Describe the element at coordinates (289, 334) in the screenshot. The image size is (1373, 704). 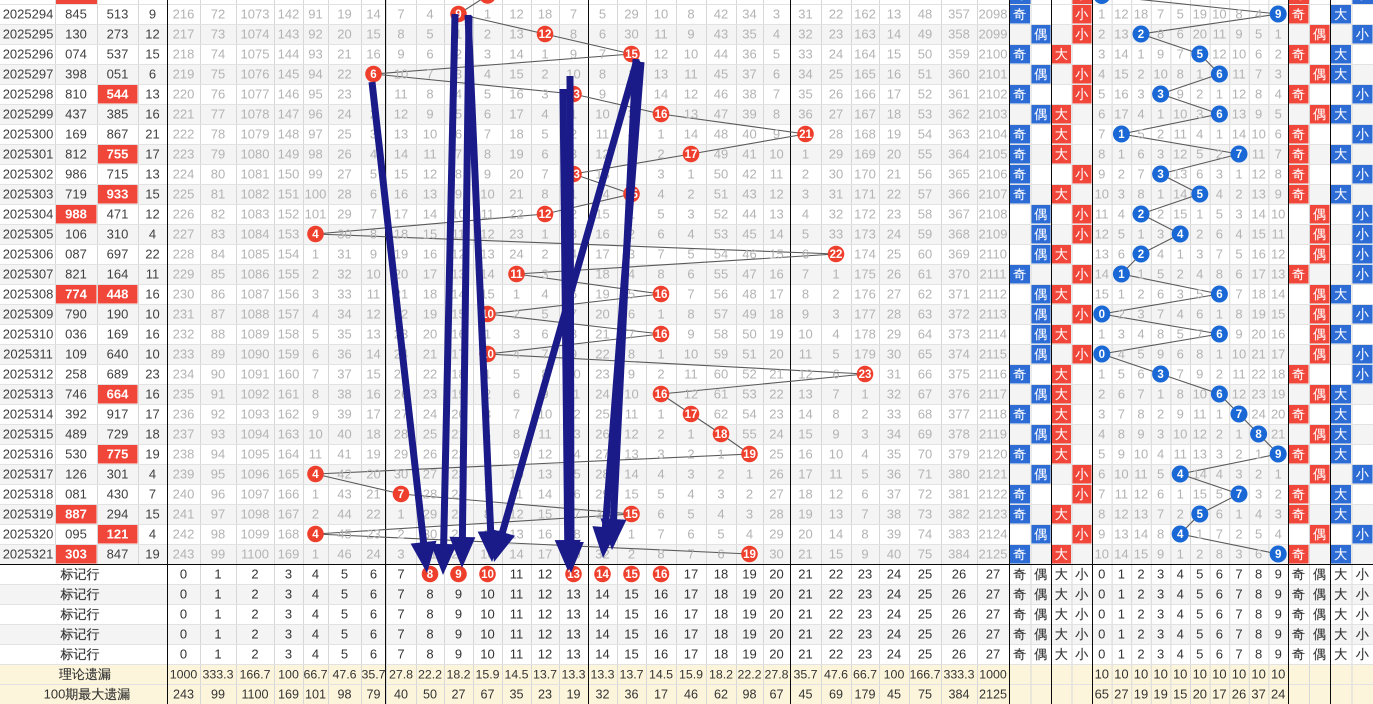
I see `svg-text: 158` at that location.